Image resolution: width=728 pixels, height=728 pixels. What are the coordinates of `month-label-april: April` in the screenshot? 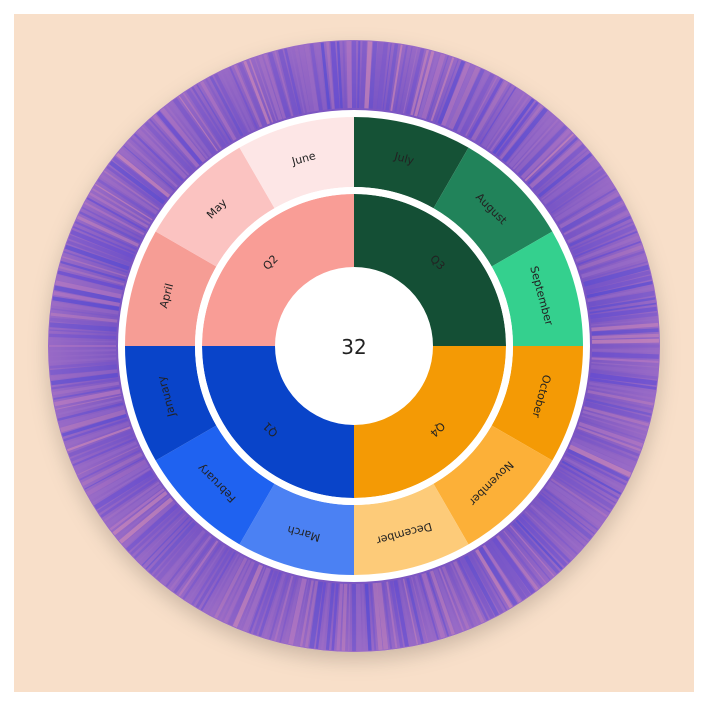 It's located at (166, 296).